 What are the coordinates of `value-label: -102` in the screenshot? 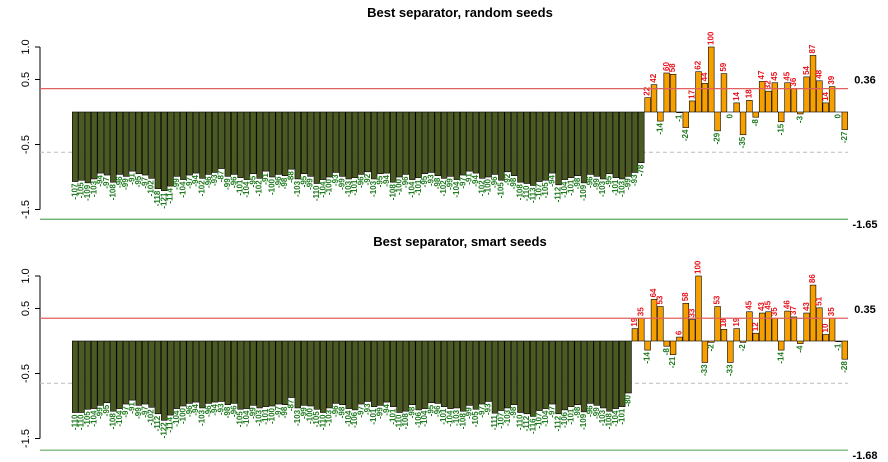 It's located at (443, 188).